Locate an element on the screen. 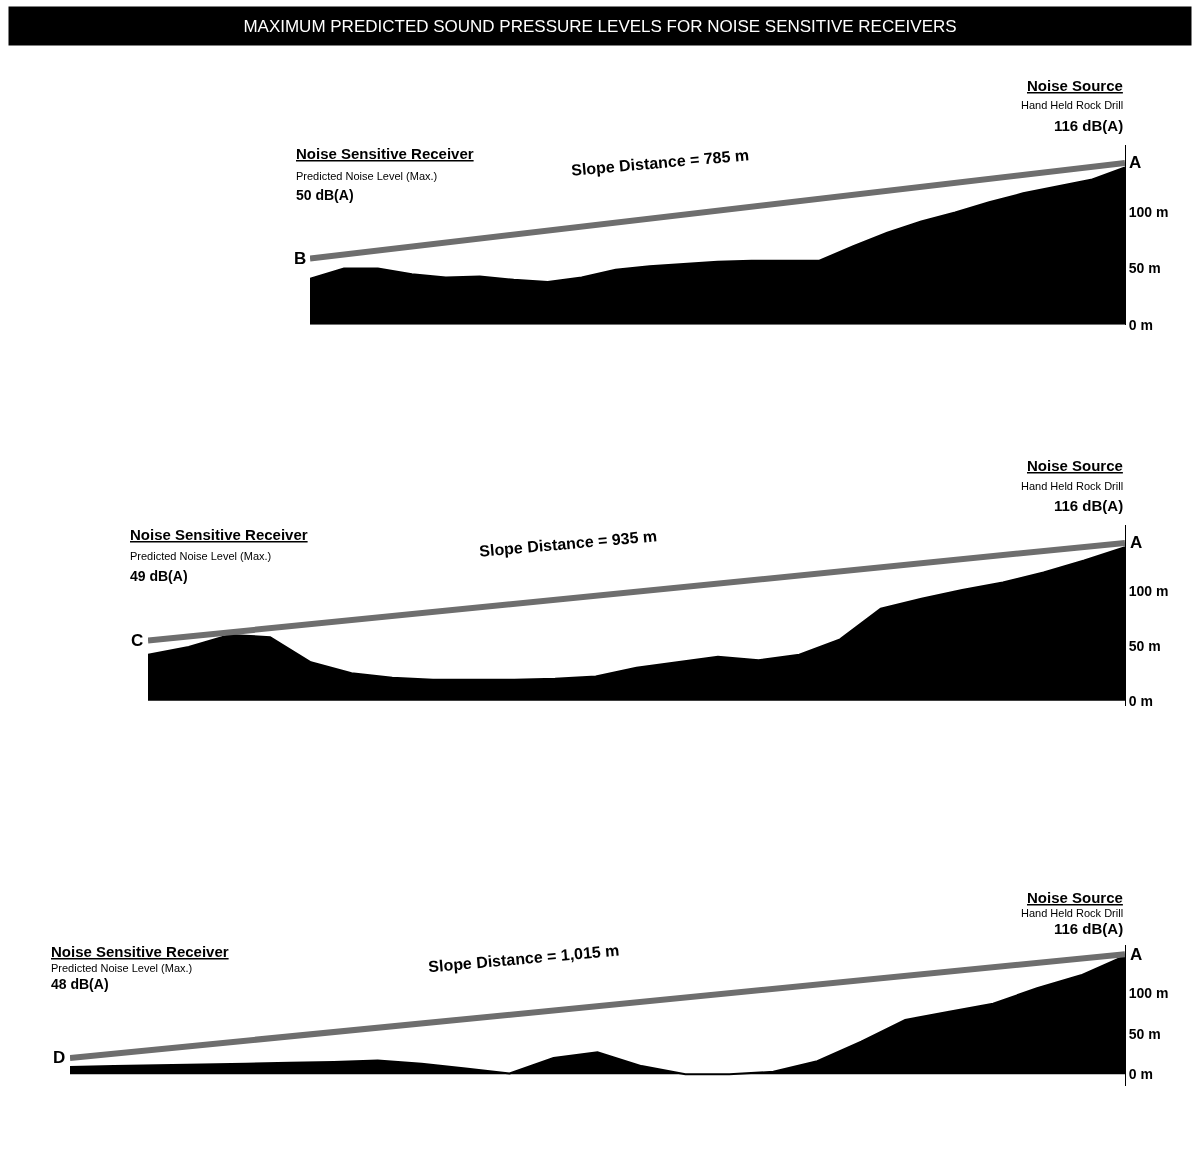 This screenshot has height=1172, width=1200. annotation: C is located at coordinates (137, 640).